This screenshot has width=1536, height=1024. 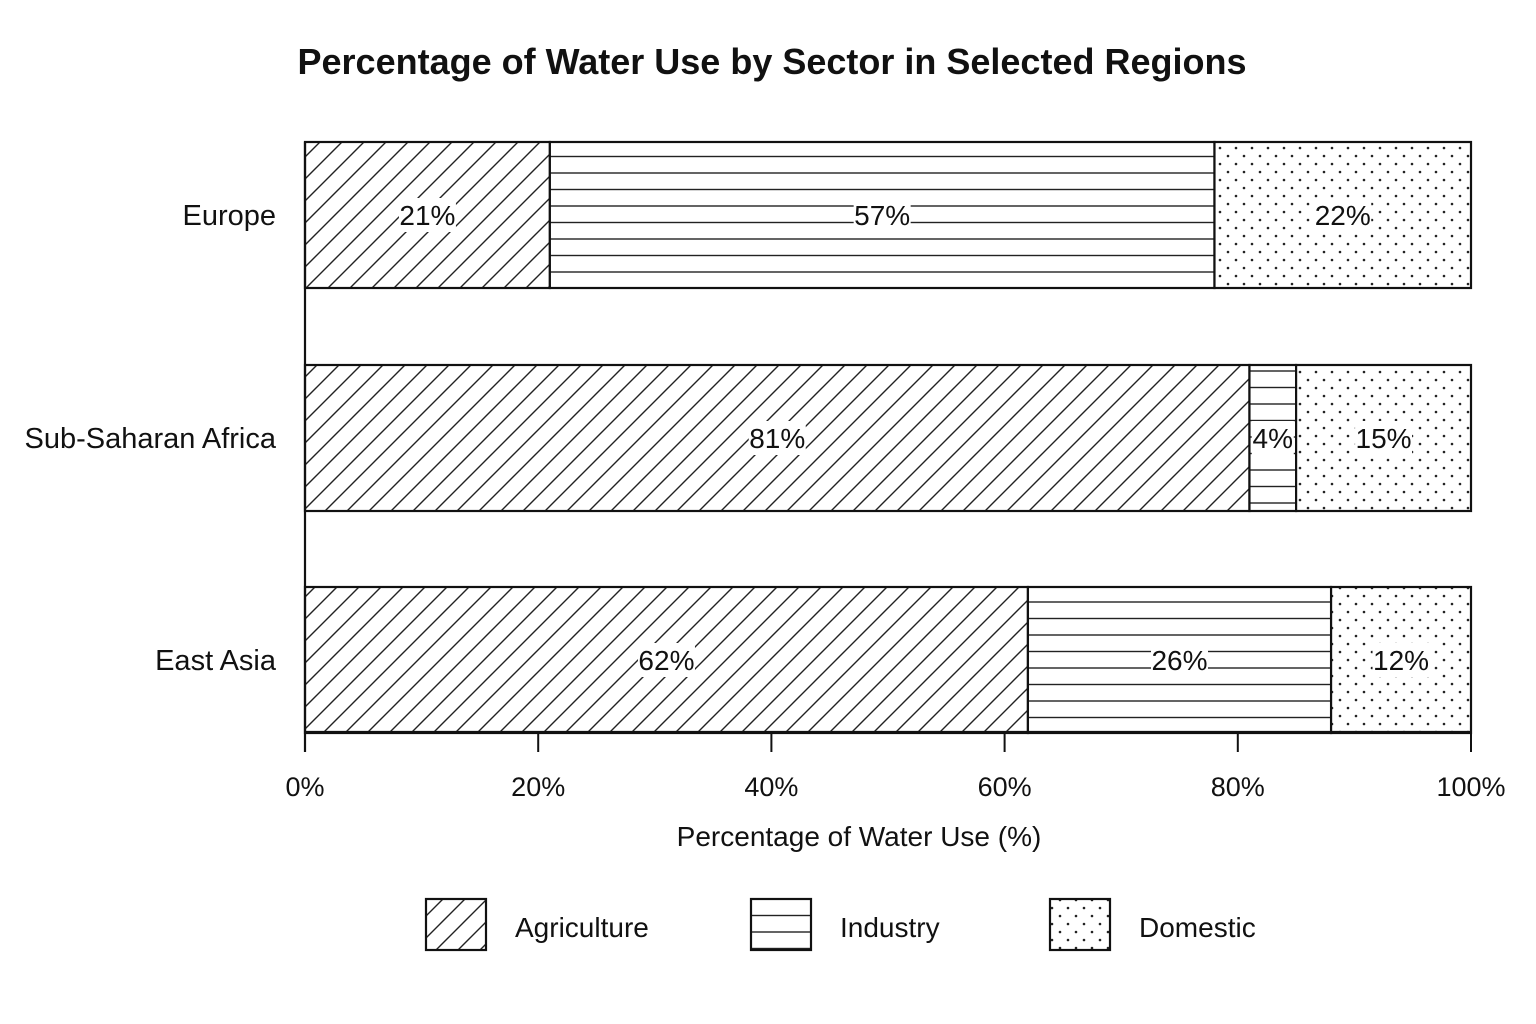 I want to click on data-label-bg-east-asia-industry, so click(x=1179, y=660).